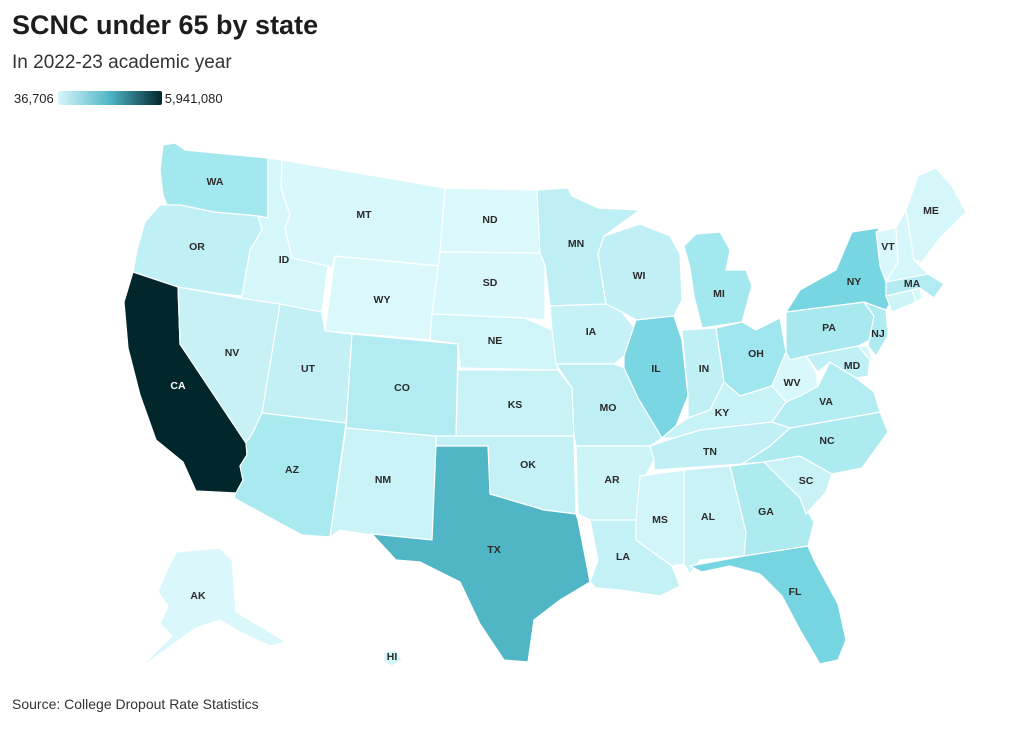  What do you see at coordinates (829, 328) in the screenshot?
I see `state-label-pa: PA` at bounding box center [829, 328].